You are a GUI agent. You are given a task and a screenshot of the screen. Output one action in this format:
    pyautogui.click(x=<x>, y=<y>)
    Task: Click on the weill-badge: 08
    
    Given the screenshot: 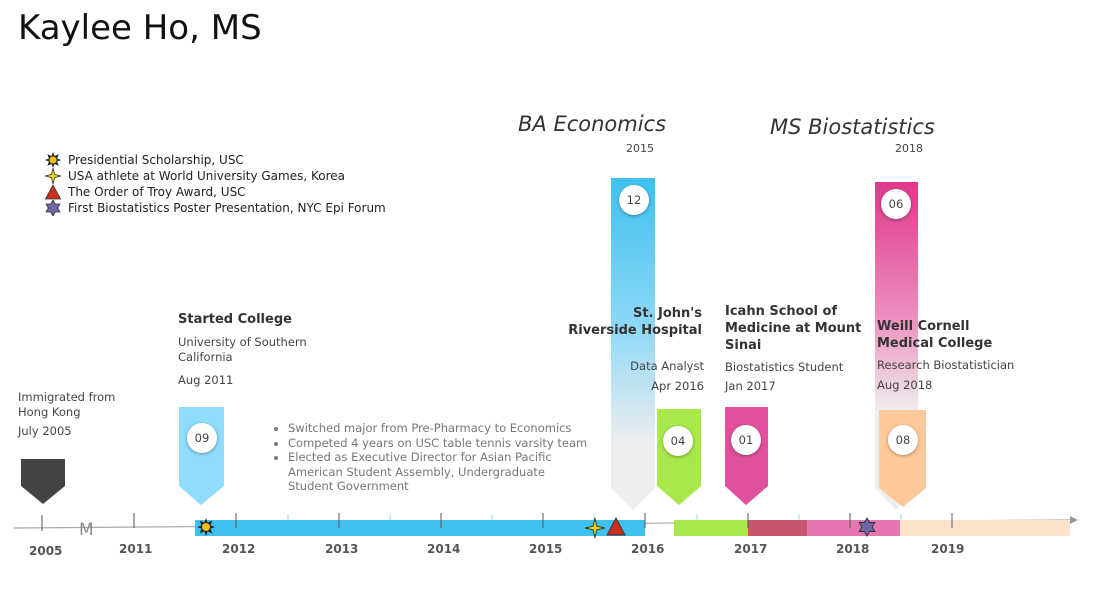 What is the action you would take?
    pyautogui.click(x=903, y=440)
    